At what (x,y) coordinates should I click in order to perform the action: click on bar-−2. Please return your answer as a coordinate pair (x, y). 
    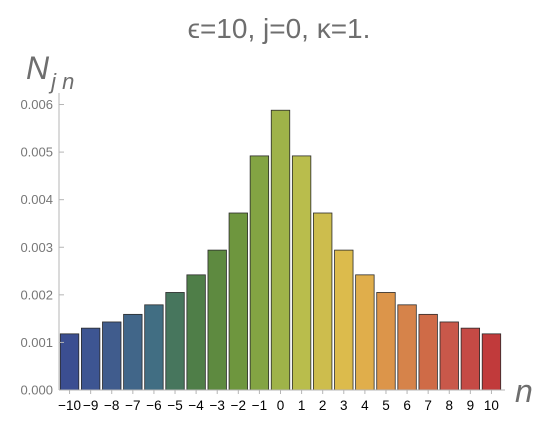
    Looking at the image, I should click on (238, 301).